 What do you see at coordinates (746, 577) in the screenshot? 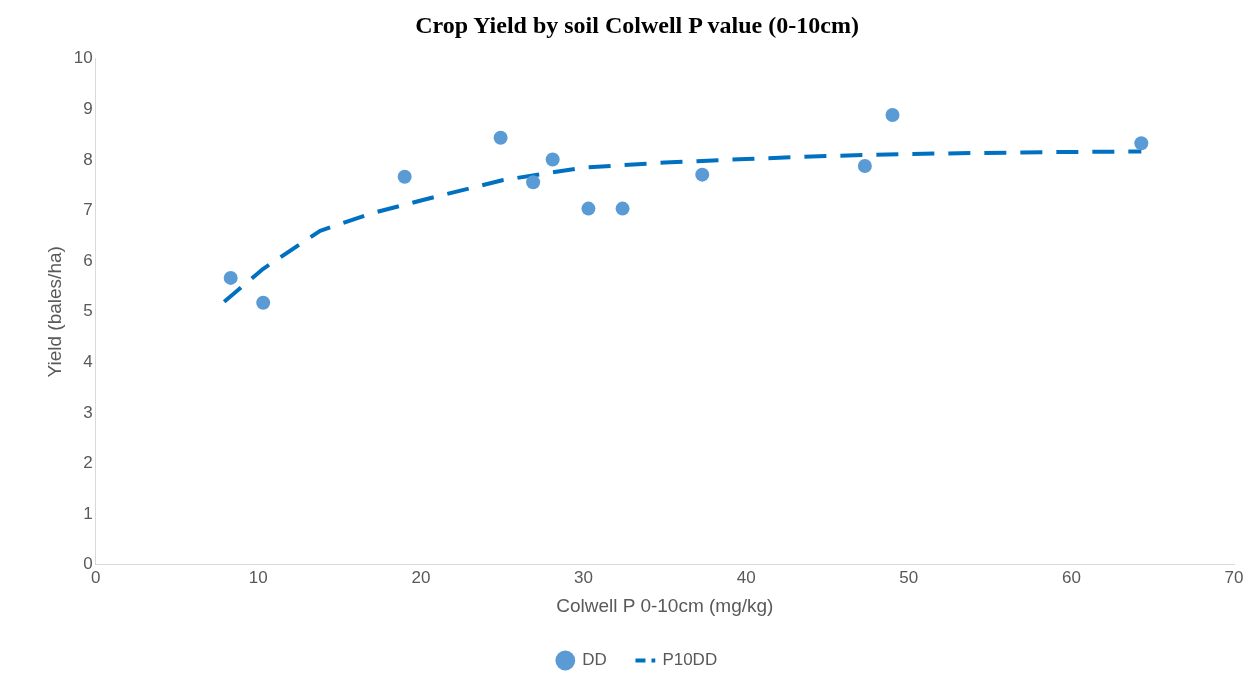
I see `x-tick-label: 40` at bounding box center [746, 577].